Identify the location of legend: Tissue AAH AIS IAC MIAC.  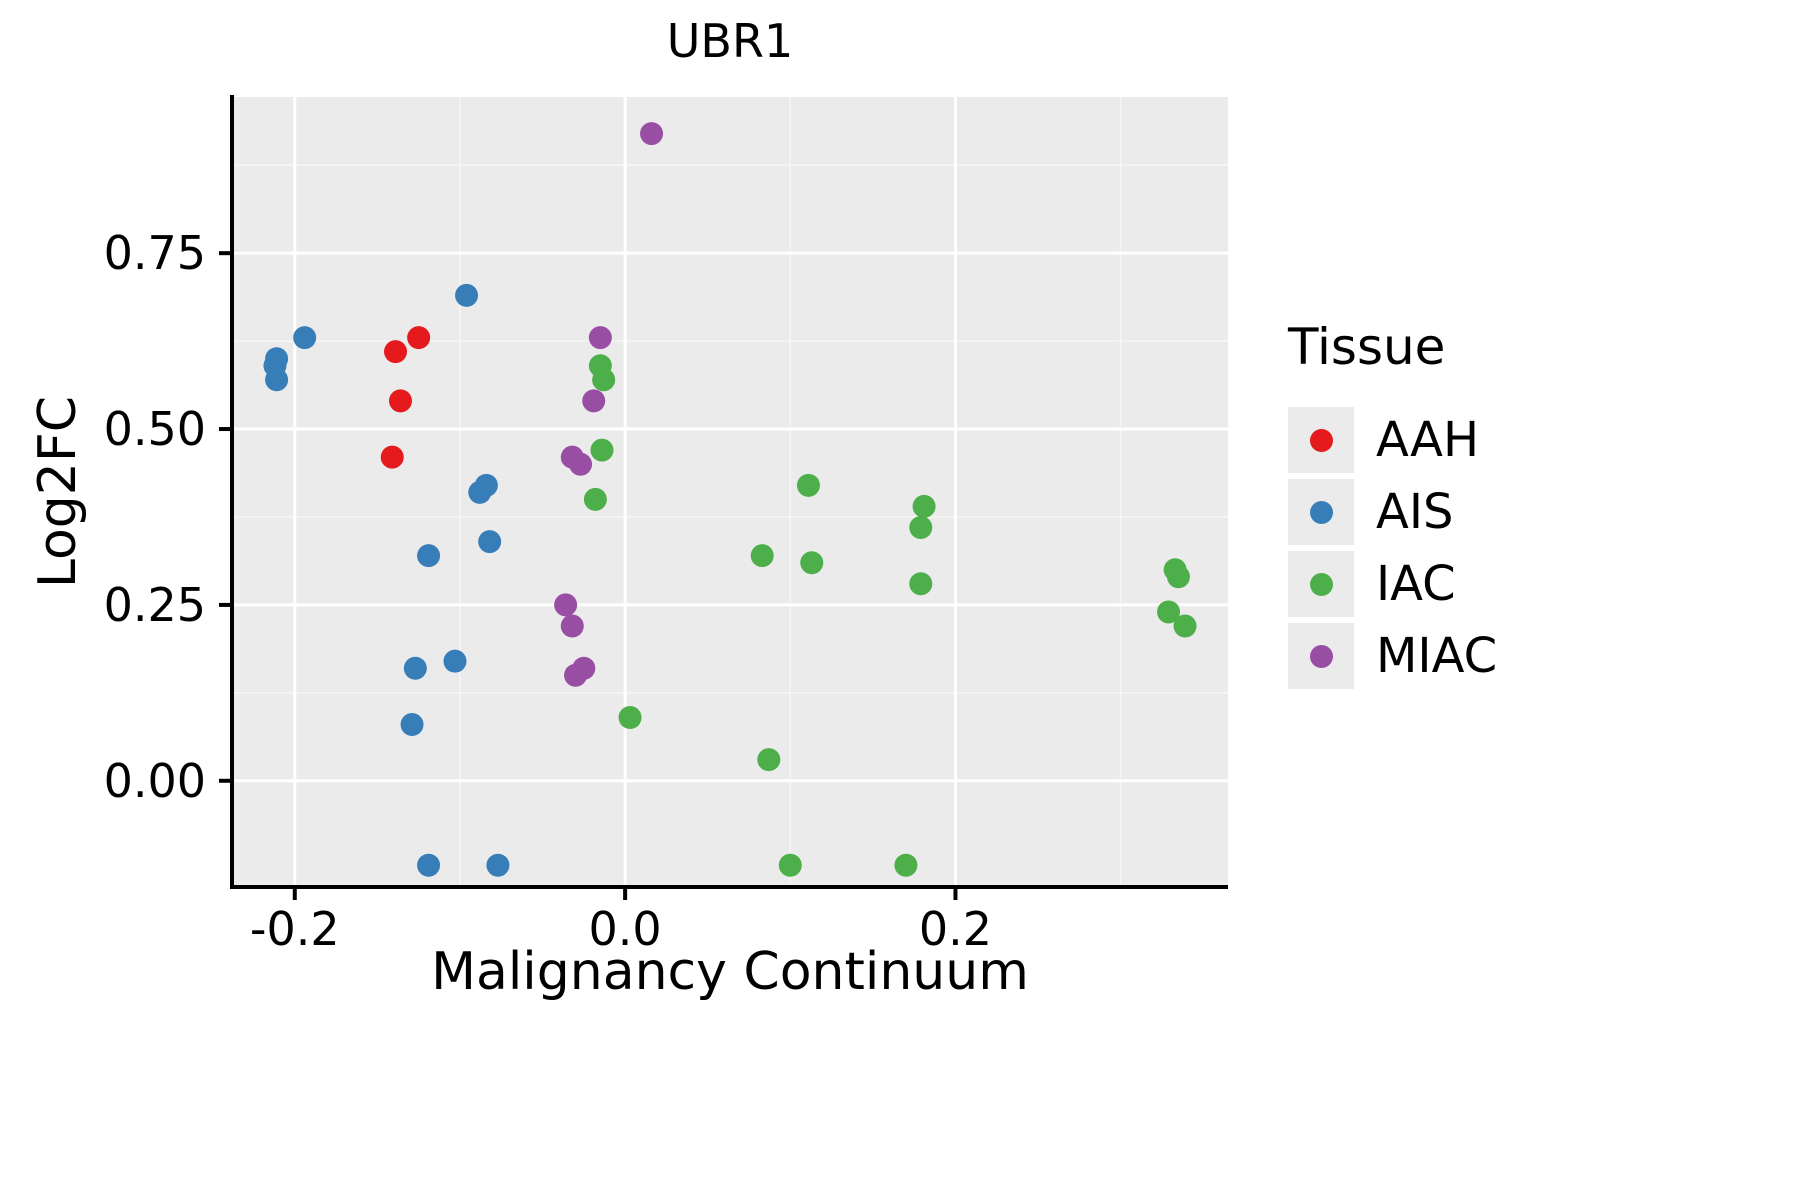
(1392, 505).